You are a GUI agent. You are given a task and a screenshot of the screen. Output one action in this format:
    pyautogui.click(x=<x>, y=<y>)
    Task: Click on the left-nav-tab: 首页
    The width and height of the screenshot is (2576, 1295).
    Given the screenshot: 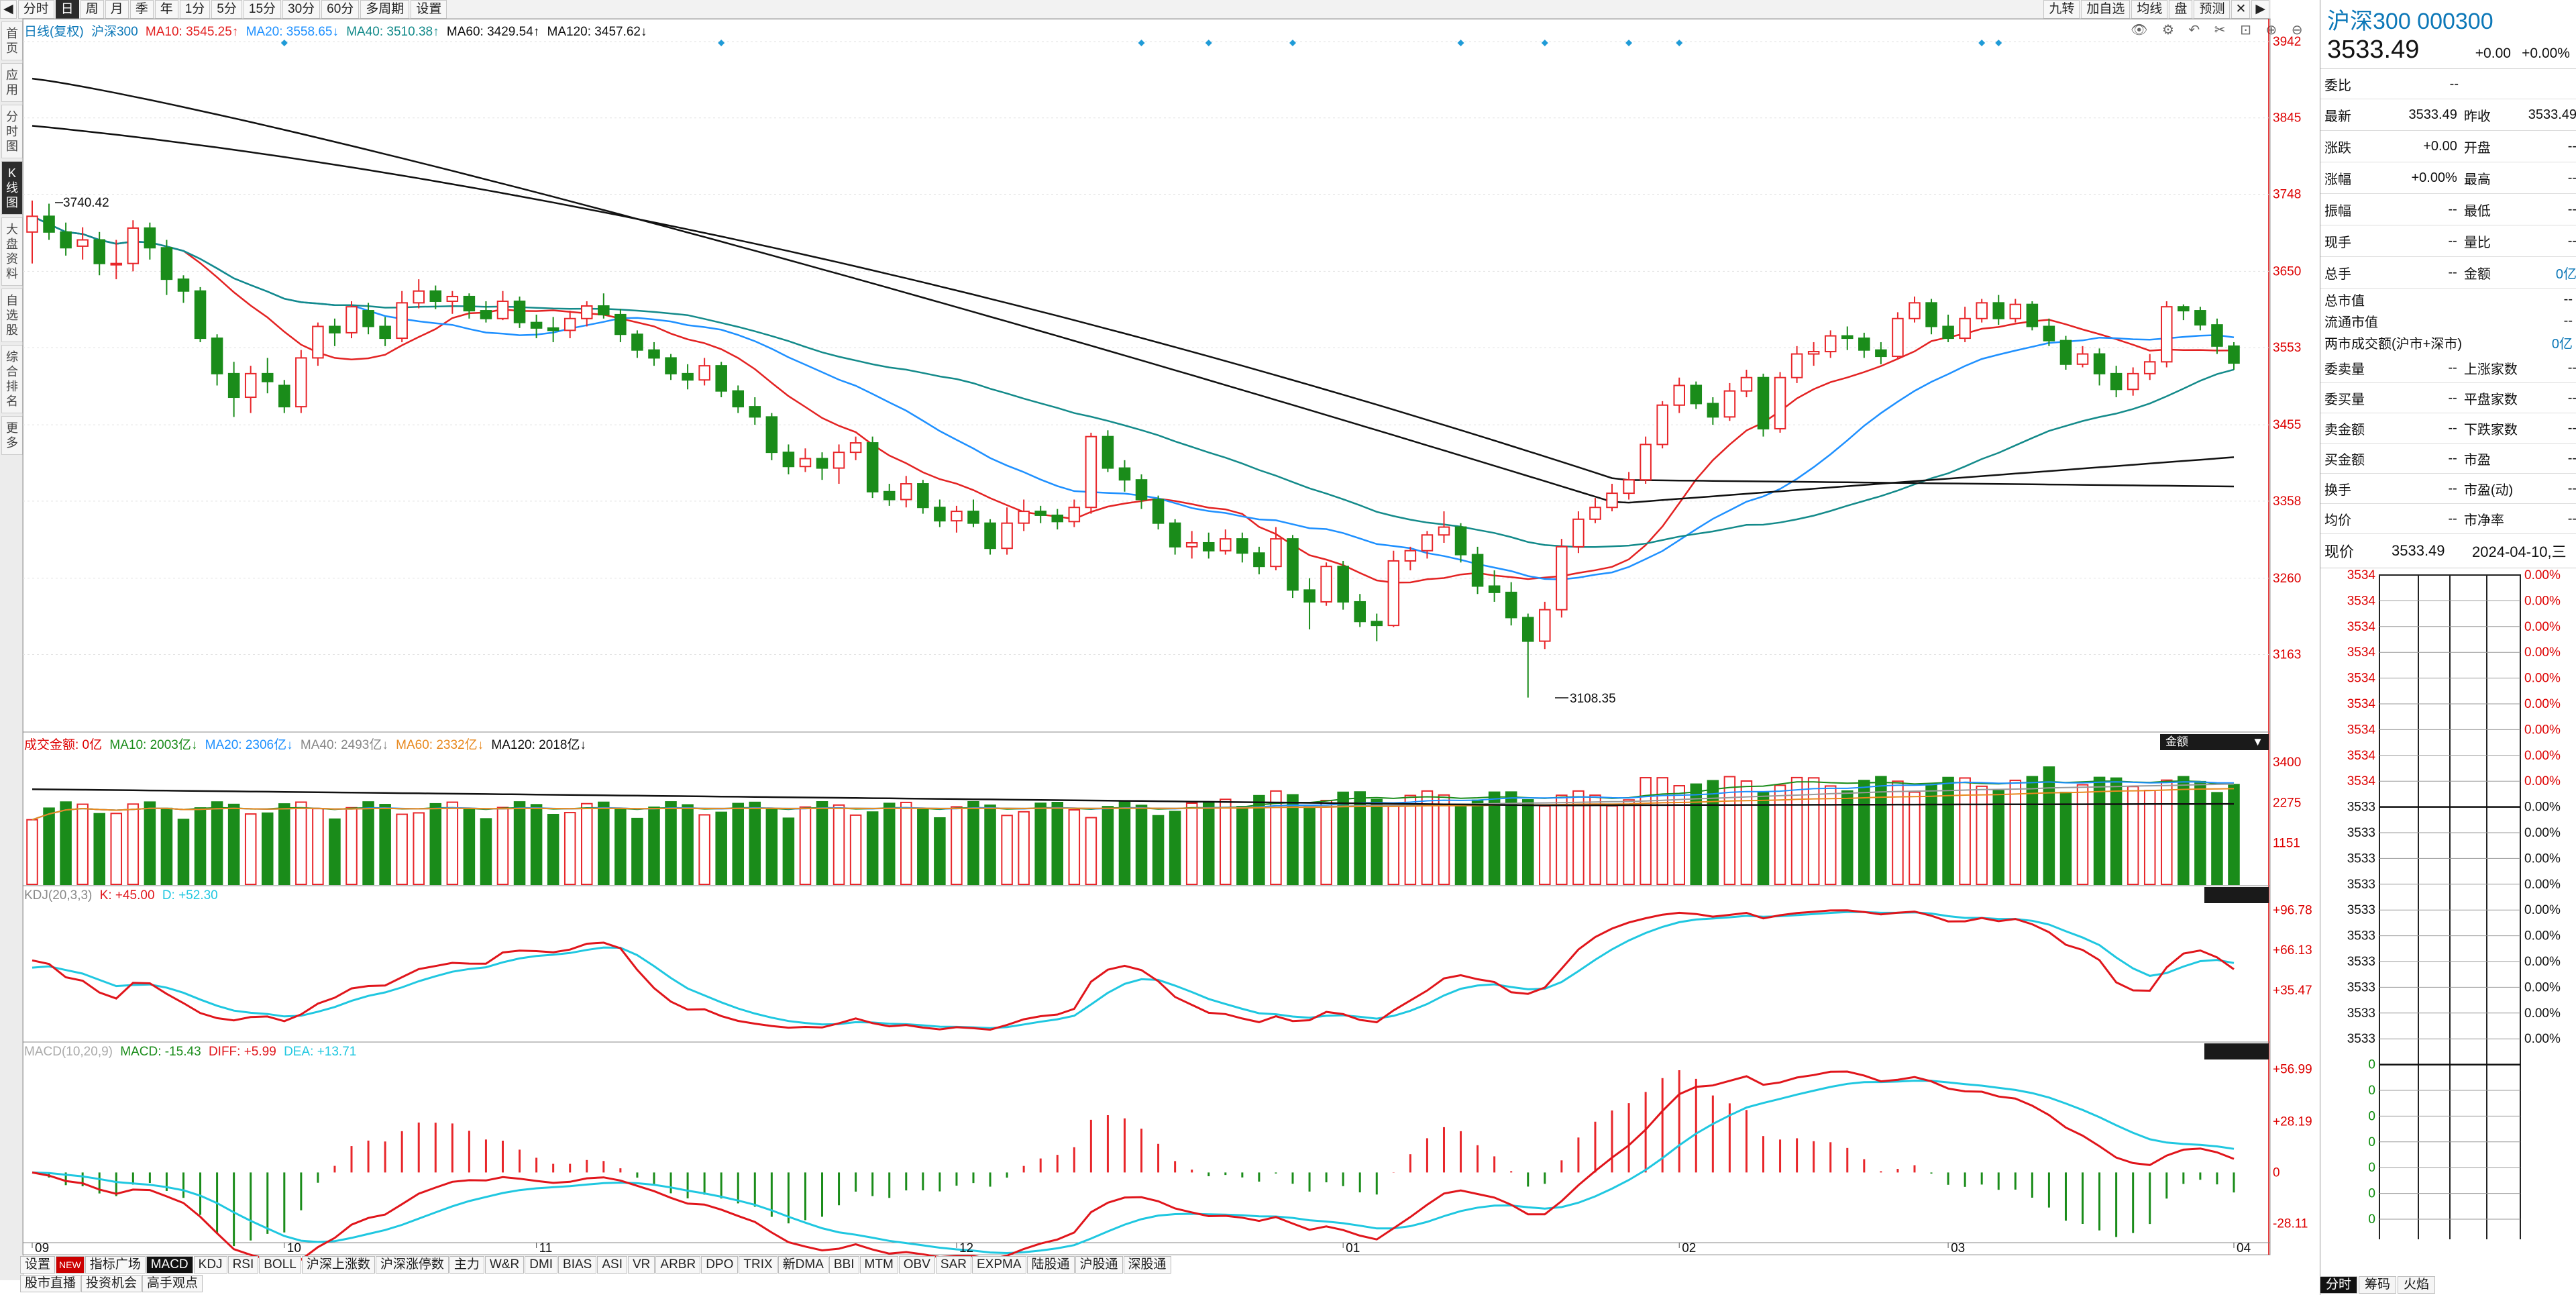 What is the action you would take?
    pyautogui.click(x=12, y=40)
    